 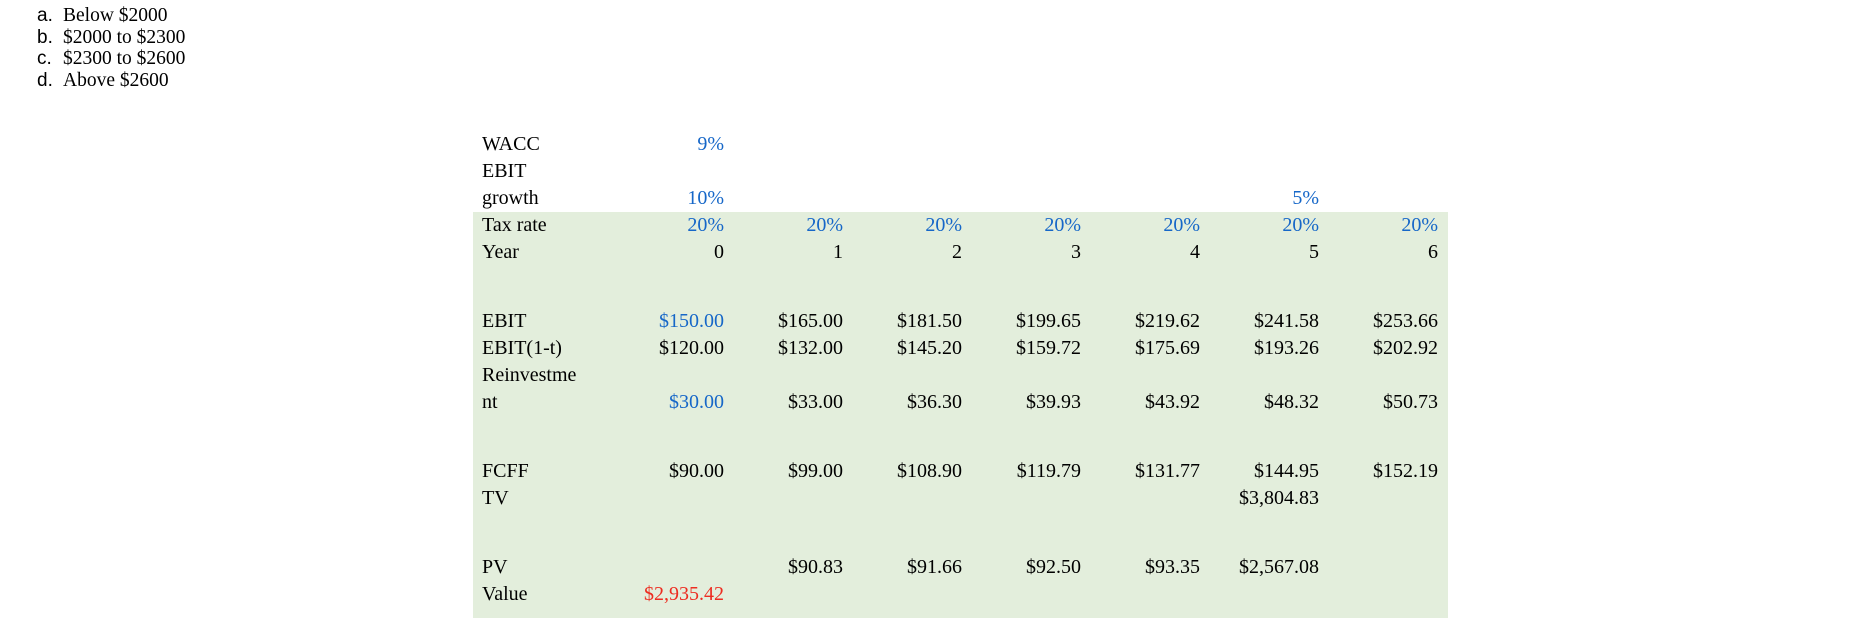 What do you see at coordinates (838, 252) in the screenshot?
I see `cell-year-col1: 1` at bounding box center [838, 252].